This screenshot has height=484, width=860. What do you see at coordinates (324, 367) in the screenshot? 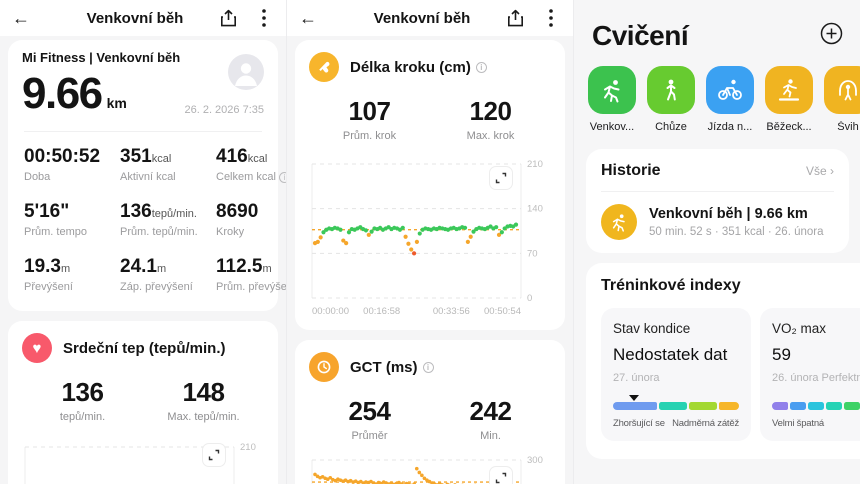
I see `clock-icon` at bounding box center [324, 367].